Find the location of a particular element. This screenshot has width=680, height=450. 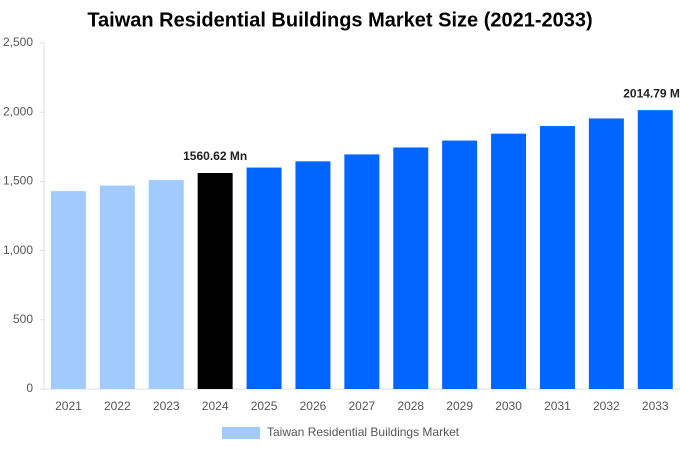

legend-swatch is located at coordinates (241, 433).